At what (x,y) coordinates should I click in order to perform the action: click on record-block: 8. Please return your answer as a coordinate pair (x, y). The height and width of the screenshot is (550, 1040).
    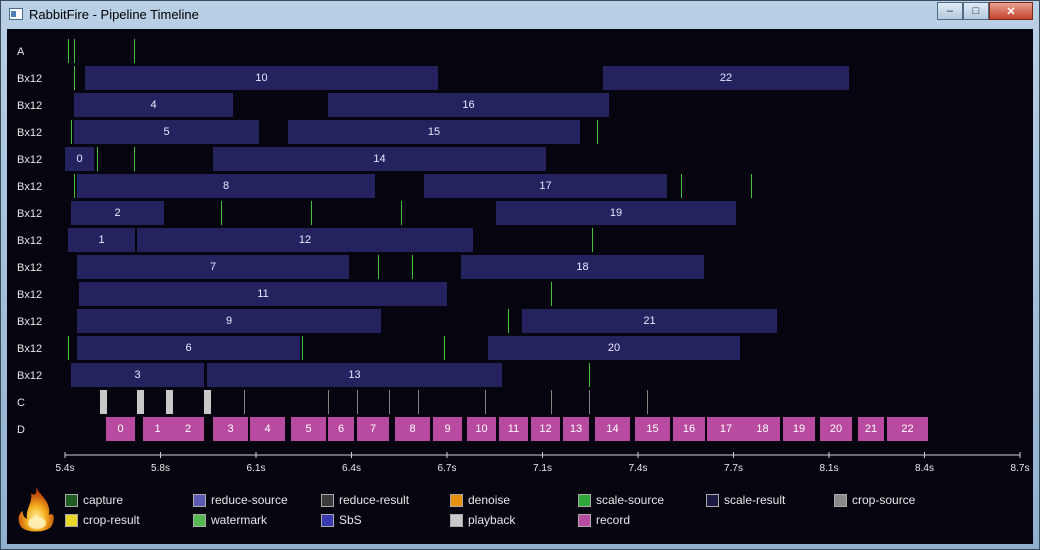
    Looking at the image, I should click on (412, 429).